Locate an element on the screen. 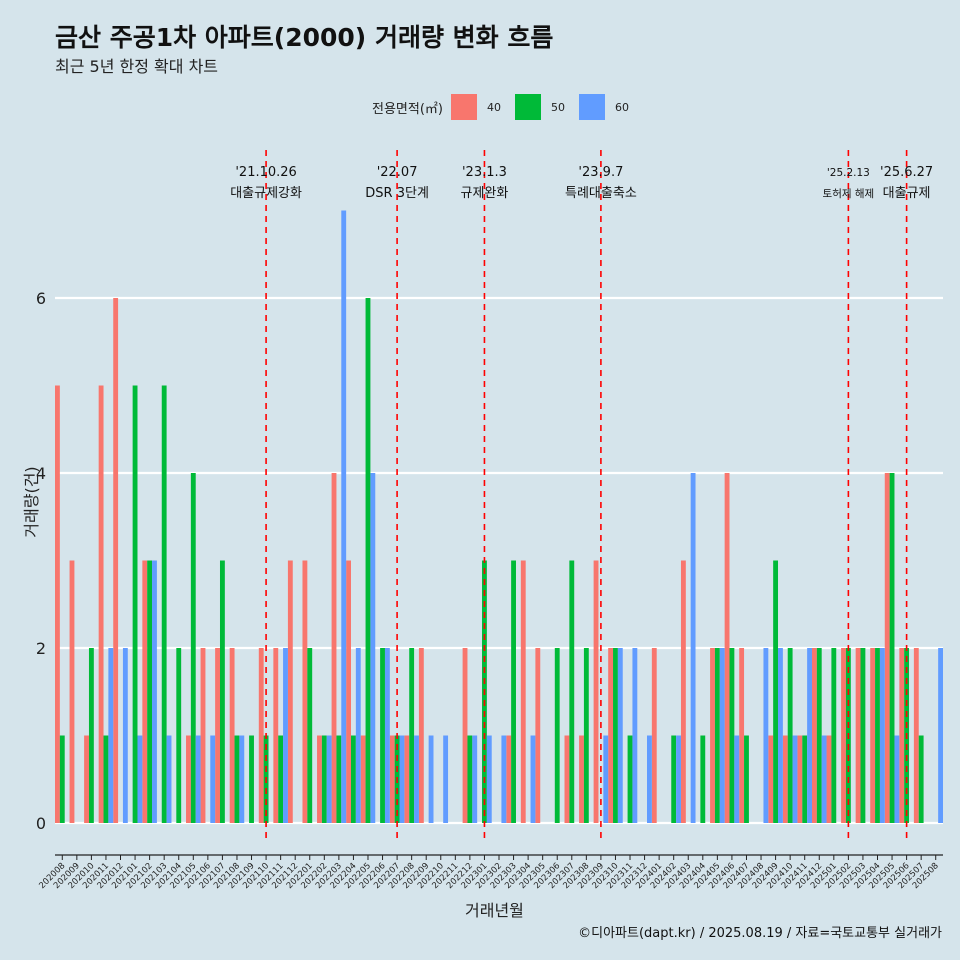  event-date-label: '23.1.3 is located at coordinates (484, 172).